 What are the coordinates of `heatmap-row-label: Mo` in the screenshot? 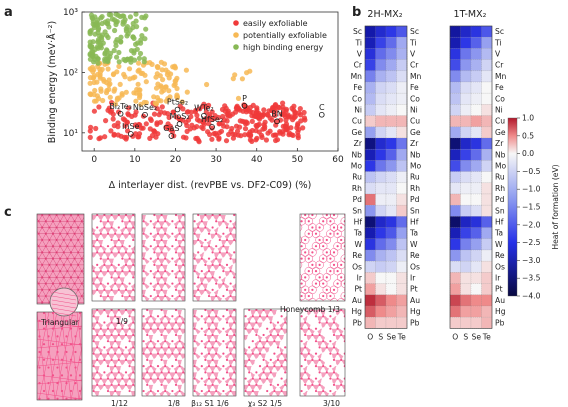 It's located at (501, 165).